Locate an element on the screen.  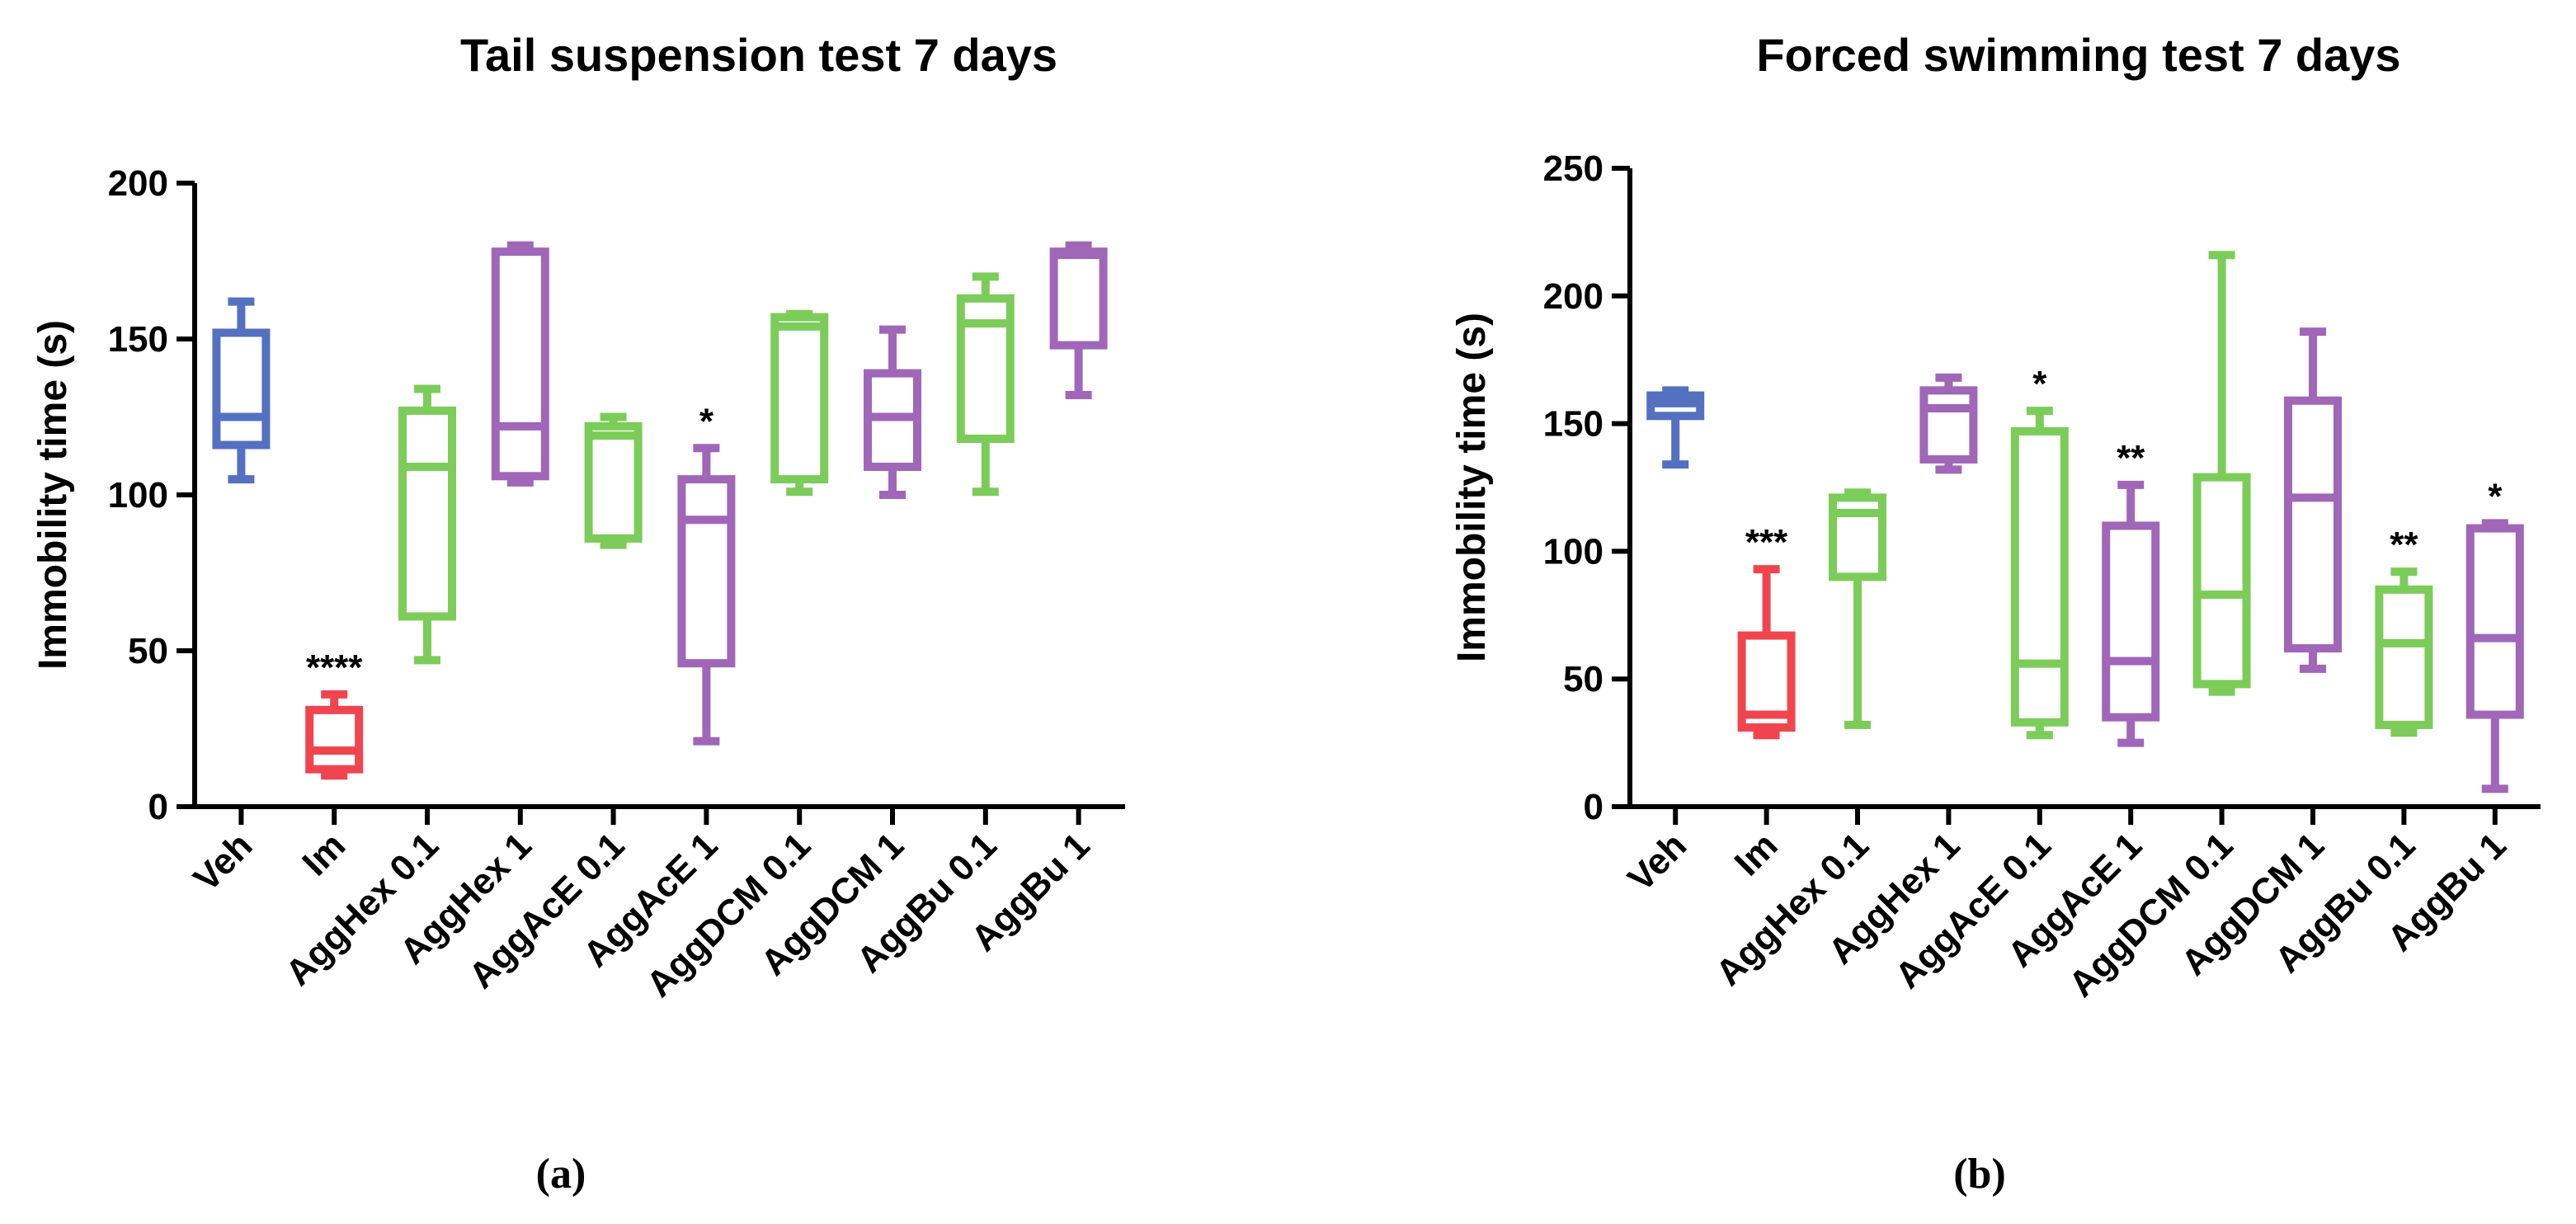
panel-label: (b) is located at coordinates (1979, 1174).